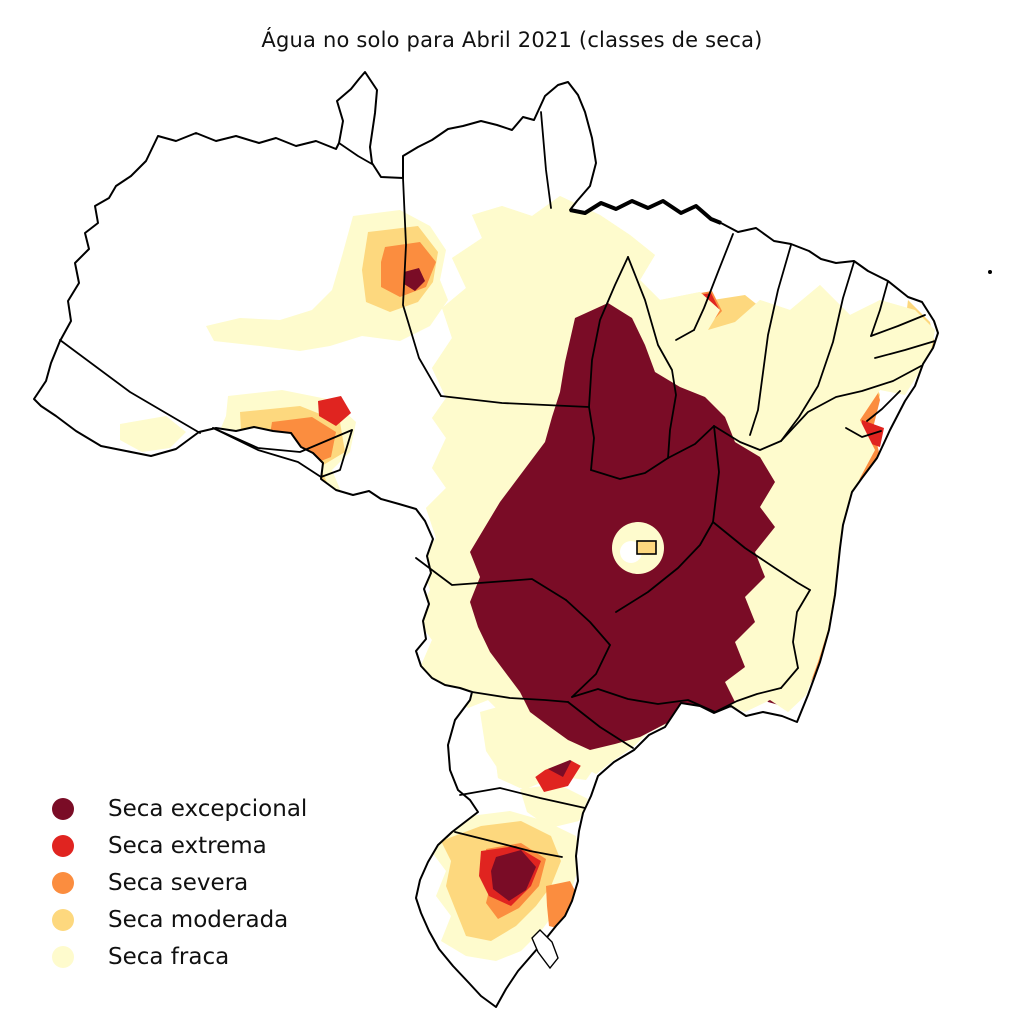 This screenshot has height=1017, width=1024. Describe the element at coordinates (645, 212) in the screenshot. I see `amazon-mouth-coast` at that location.